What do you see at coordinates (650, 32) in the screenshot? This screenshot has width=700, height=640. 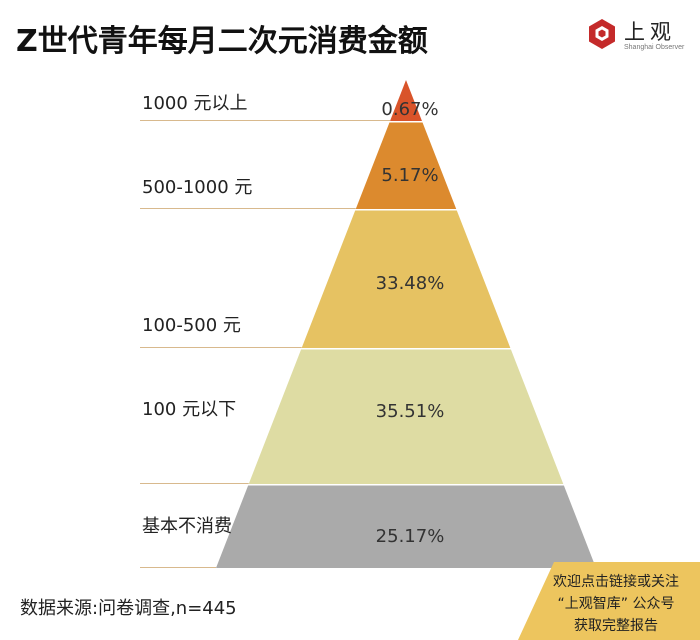 I see `logo-name: 上观` at bounding box center [650, 32].